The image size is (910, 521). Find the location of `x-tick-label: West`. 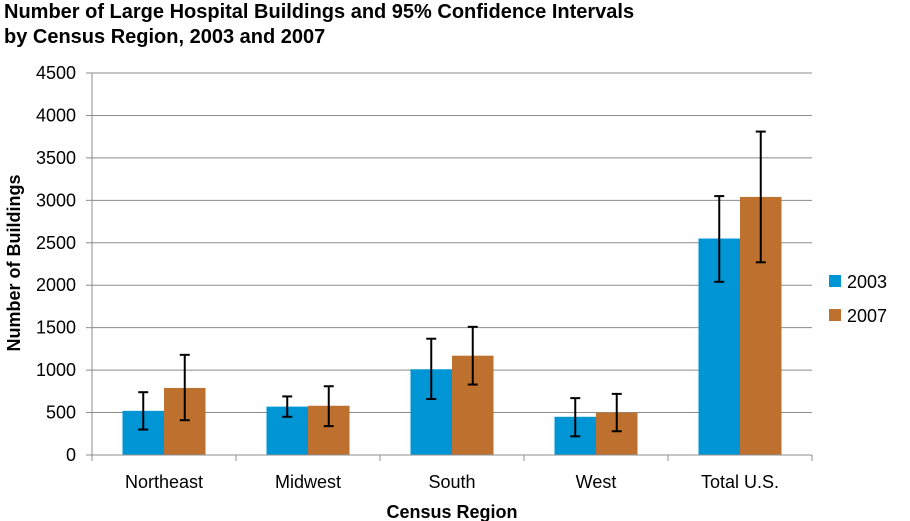

x-tick-label: West is located at coordinates (596, 482).